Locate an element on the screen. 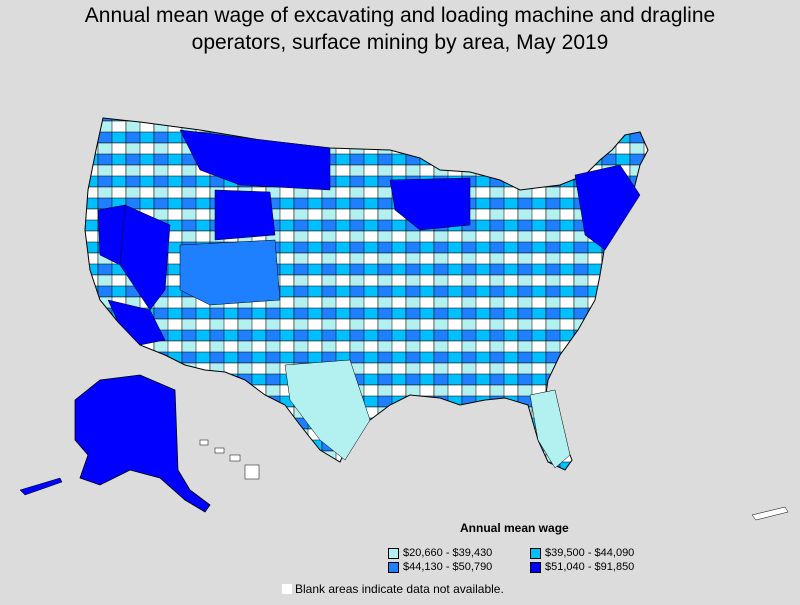 This screenshot has width=800, height=605. no-data-swatch is located at coordinates (287, 589).